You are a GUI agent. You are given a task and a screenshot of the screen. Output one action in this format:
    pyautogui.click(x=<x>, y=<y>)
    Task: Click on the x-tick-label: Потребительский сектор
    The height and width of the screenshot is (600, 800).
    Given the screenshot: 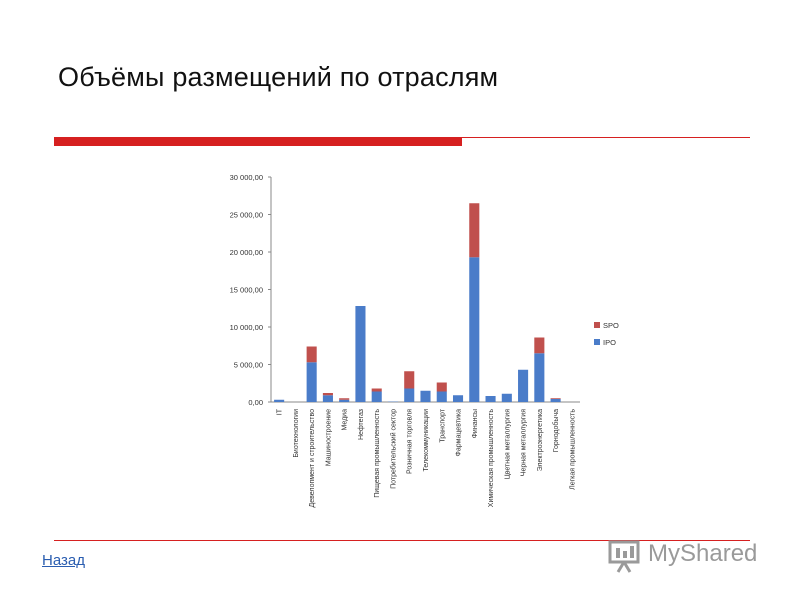 What is the action you would take?
    pyautogui.click(x=393, y=449)
    